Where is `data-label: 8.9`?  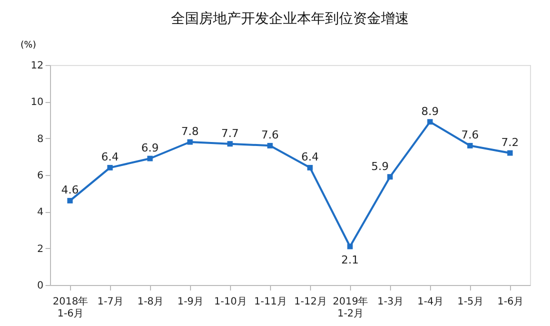
data-label: 8.9 is located at coordinates (430, 111).